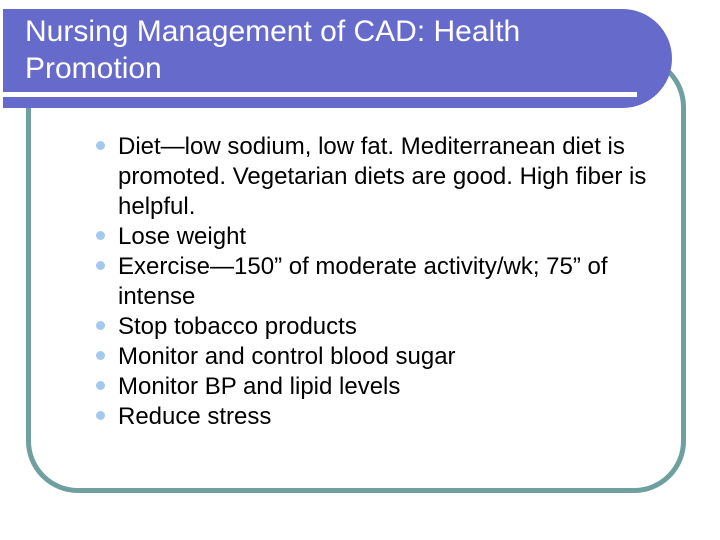  I want to click on bullet-text: Reduce stress, so click(195, 416).